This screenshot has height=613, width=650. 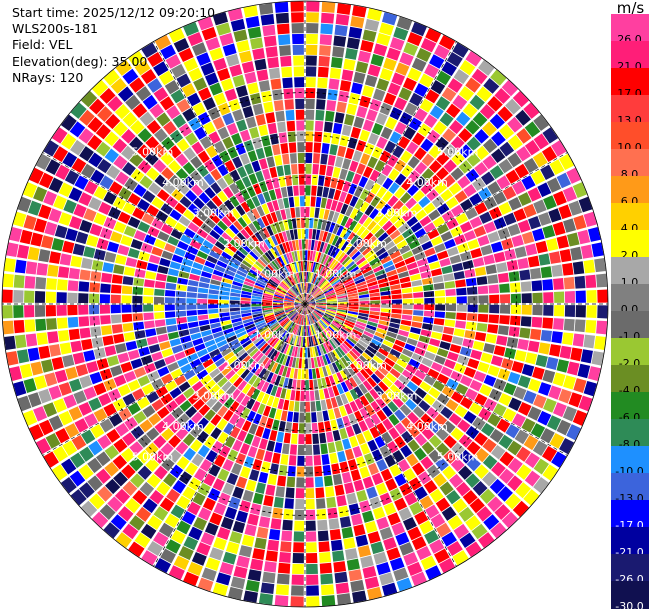 I want to click on start-time-label: Start time: 2025/12/12 09:20:10, so click(x=113, y=13).